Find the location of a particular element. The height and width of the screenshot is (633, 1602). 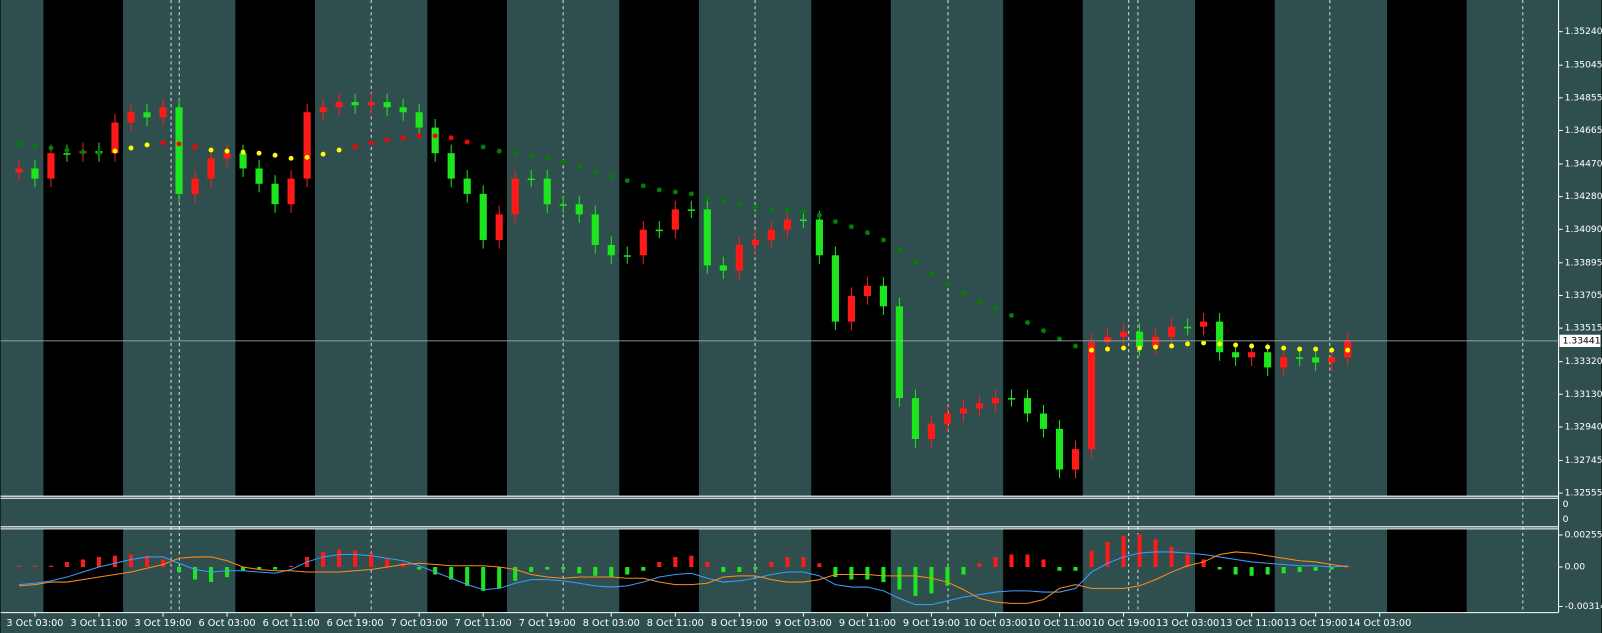

empty-pane-label: 0 is located at coordinates (1566, 519).